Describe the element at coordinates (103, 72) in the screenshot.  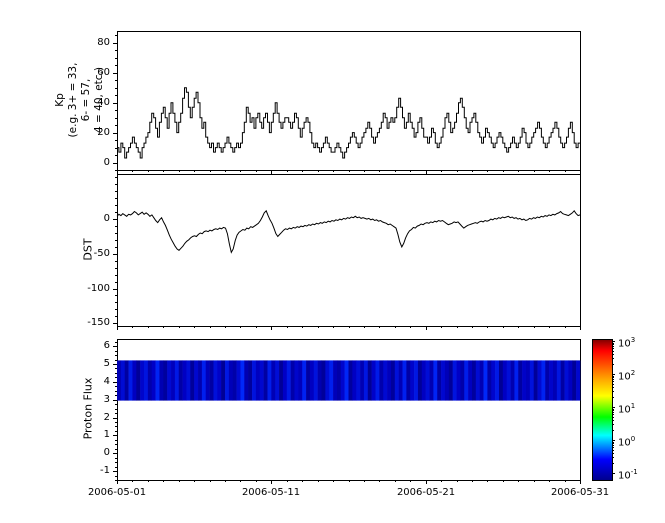
I see `y-tick-label: 60` at that location.